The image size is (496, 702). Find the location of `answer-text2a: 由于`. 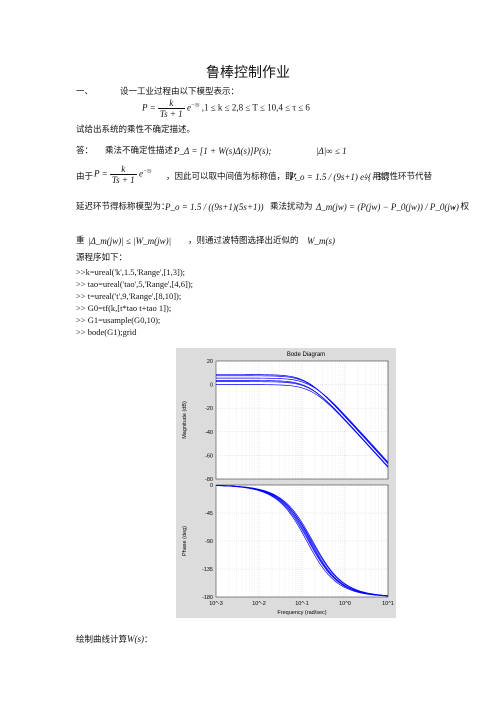

answer-text2a: 由于 is located at coordinates (85, 177).